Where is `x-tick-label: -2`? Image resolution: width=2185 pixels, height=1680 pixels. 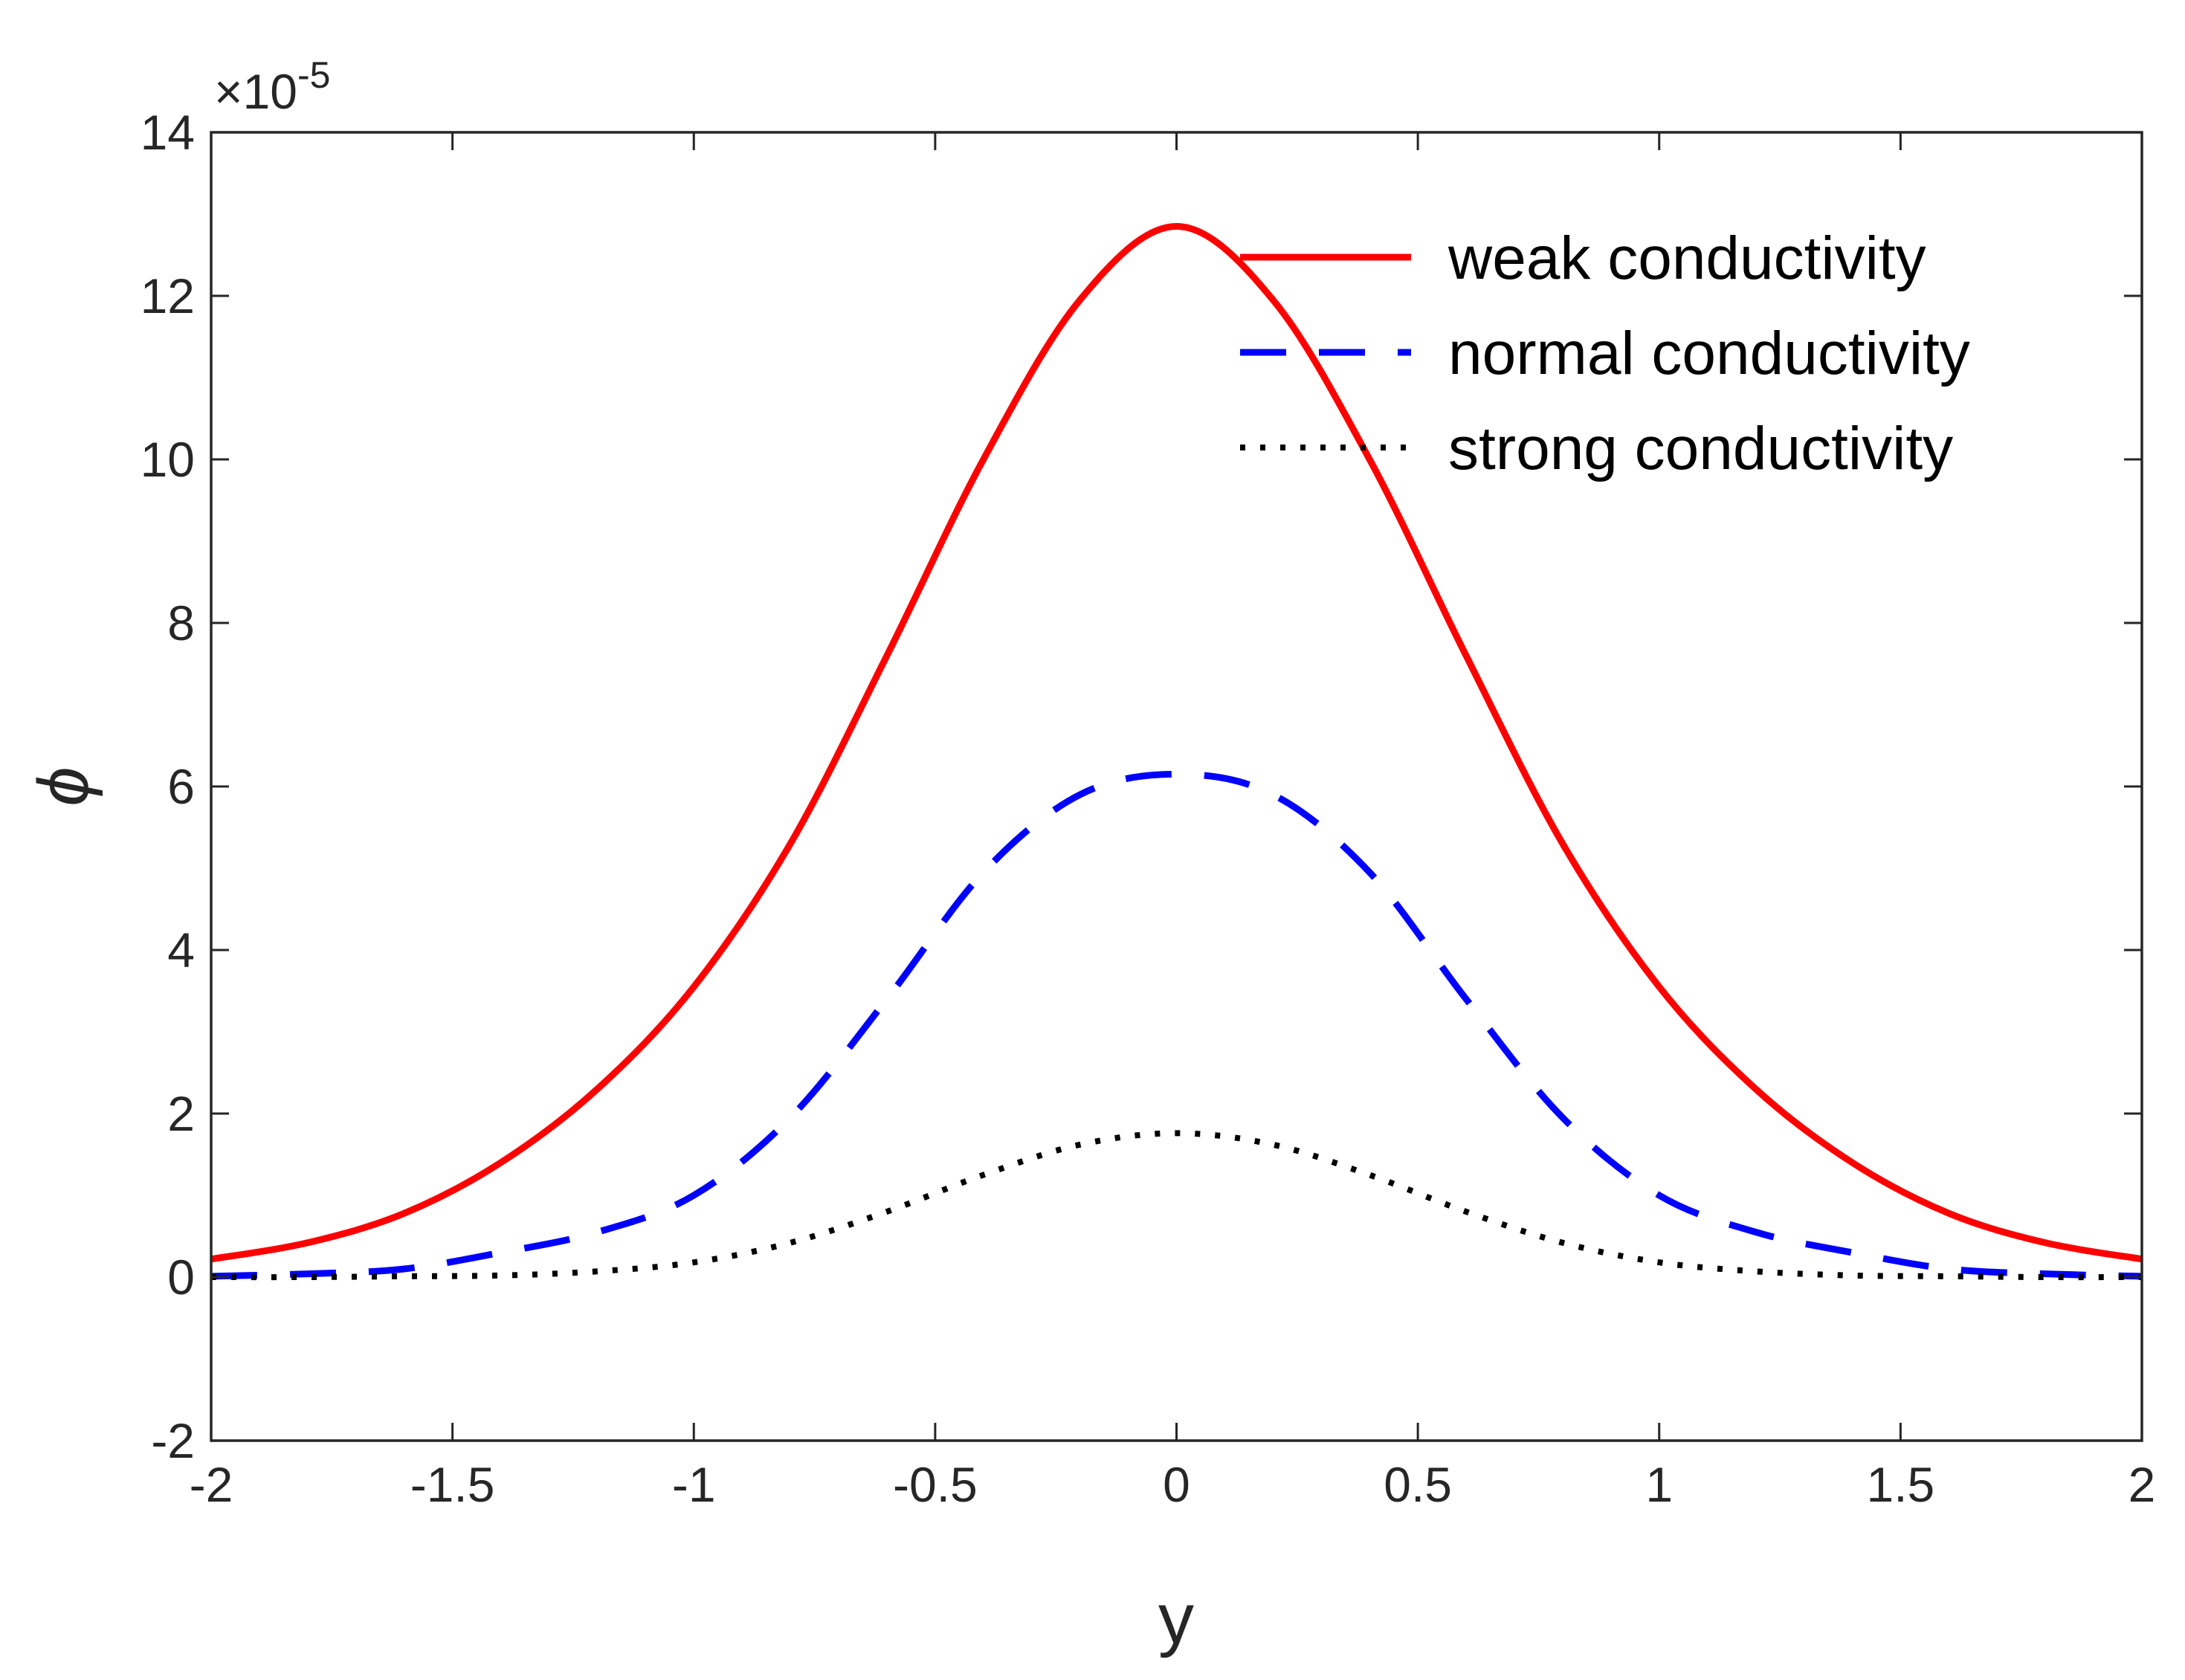
x-tick-label: -2 is located at coordinates (212, 1485).